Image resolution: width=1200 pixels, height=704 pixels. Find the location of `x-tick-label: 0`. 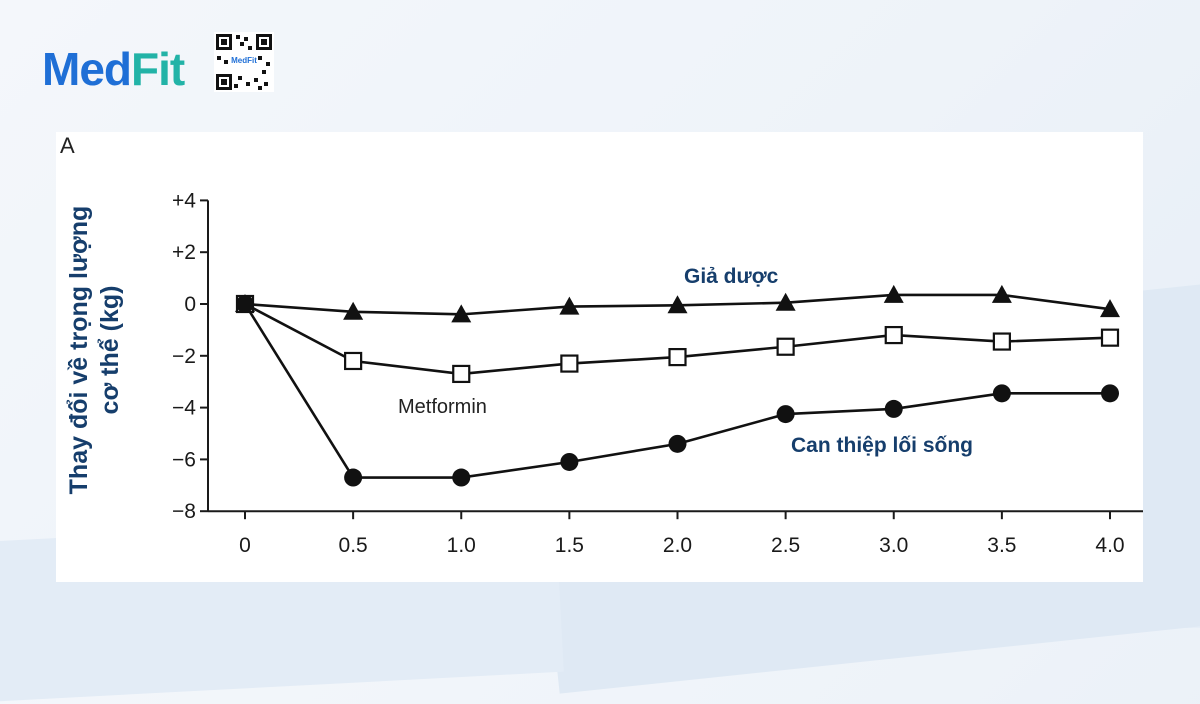

x-tick-label: 0 is located at coordinates (245, 545).